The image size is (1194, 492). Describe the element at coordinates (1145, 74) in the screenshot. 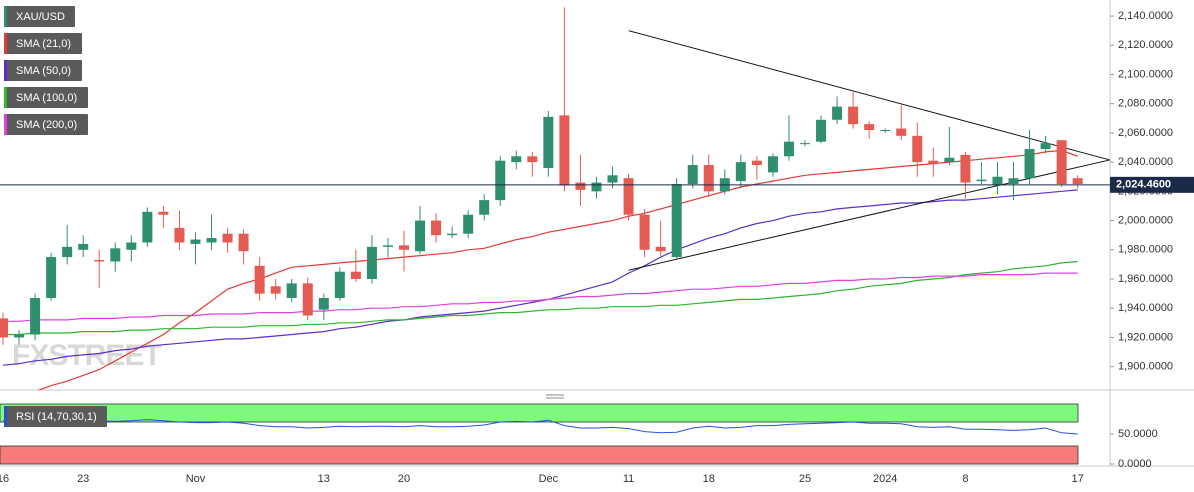

I see `y-tick-label: 2,100.0000` at that location.